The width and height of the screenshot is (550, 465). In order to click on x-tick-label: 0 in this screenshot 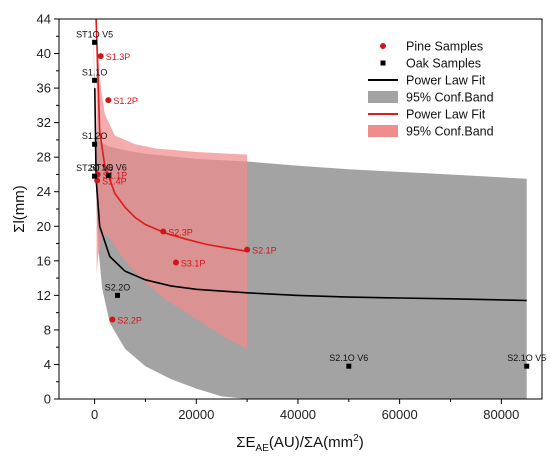, I will do `click(94, 414)`.